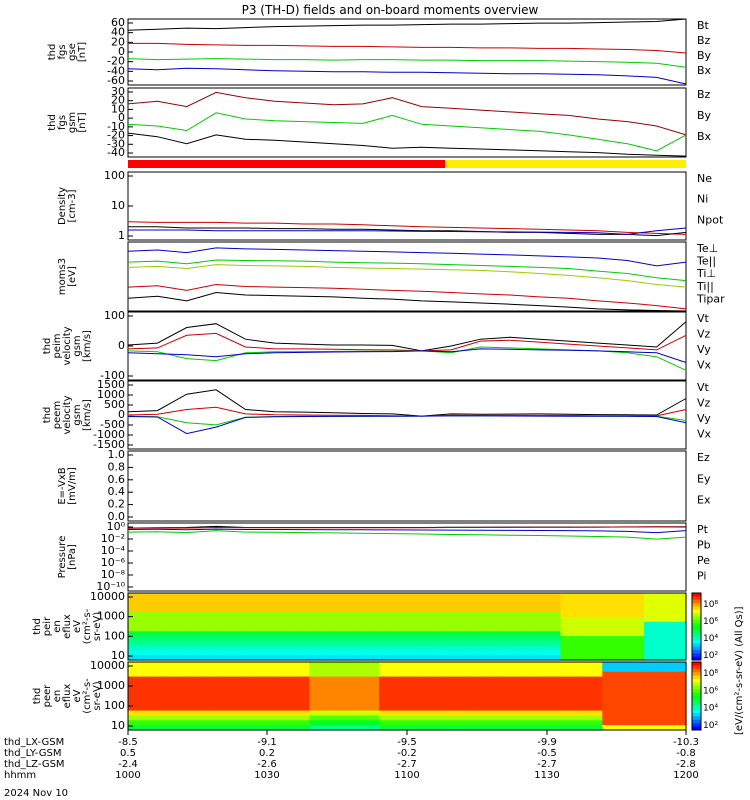 Image resolution: width=750 pixels, height=800 pixels. I want to click on y-tick-label: 10000, so click(107, 665).